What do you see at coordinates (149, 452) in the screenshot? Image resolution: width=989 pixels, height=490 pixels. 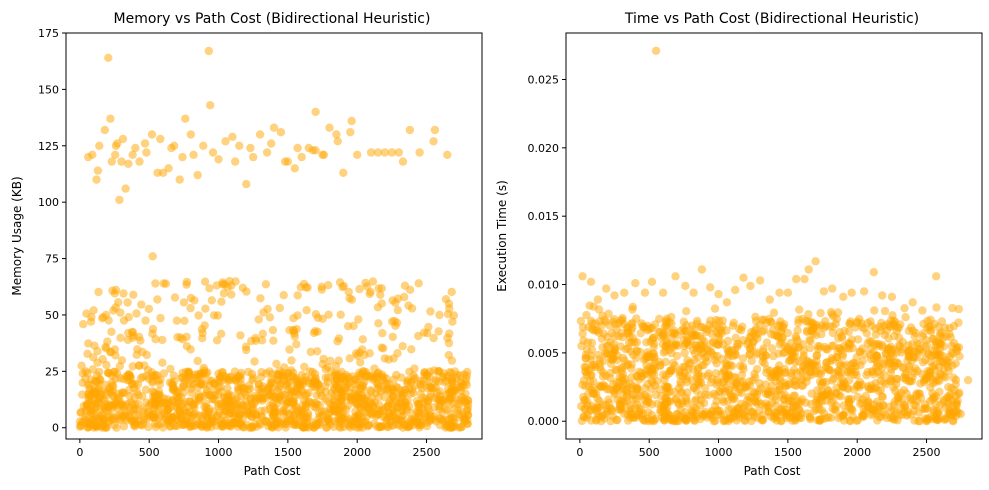 I see `memory-x-tick-label: 500` at bounding box center [149, 452].